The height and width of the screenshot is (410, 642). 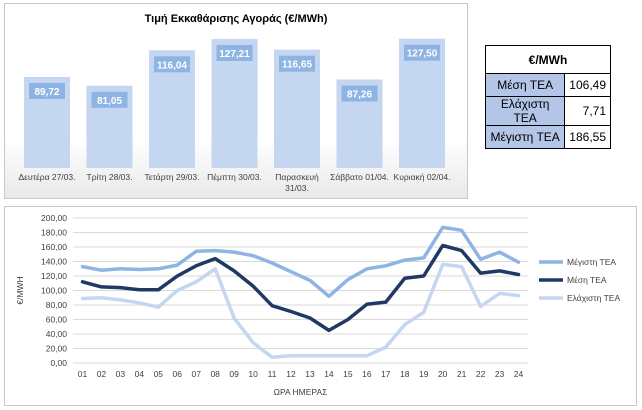 What do you see at coordinates (300, 262) in the screenshot?
I see `series-line` at bounding box center [300, 262].